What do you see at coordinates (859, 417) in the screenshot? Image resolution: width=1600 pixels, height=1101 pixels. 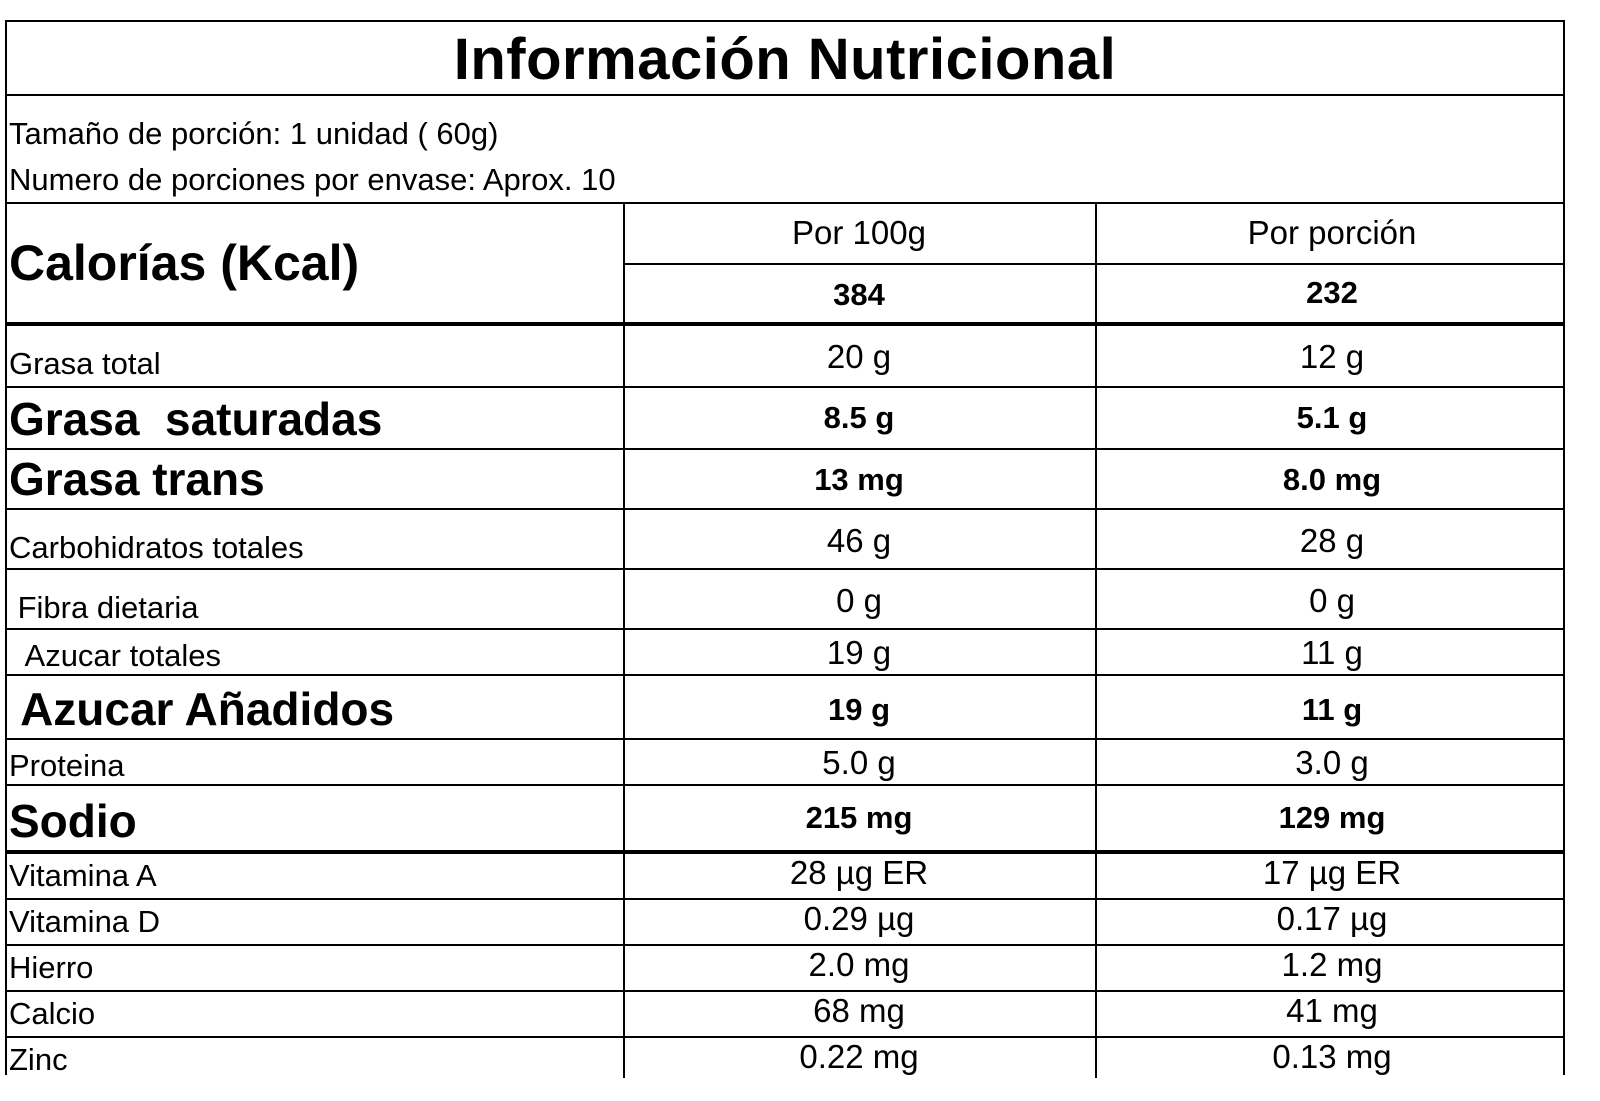 I see `value-per-100g-grasa-saturadas: 8.5 g` at bounding box center [859, 417].